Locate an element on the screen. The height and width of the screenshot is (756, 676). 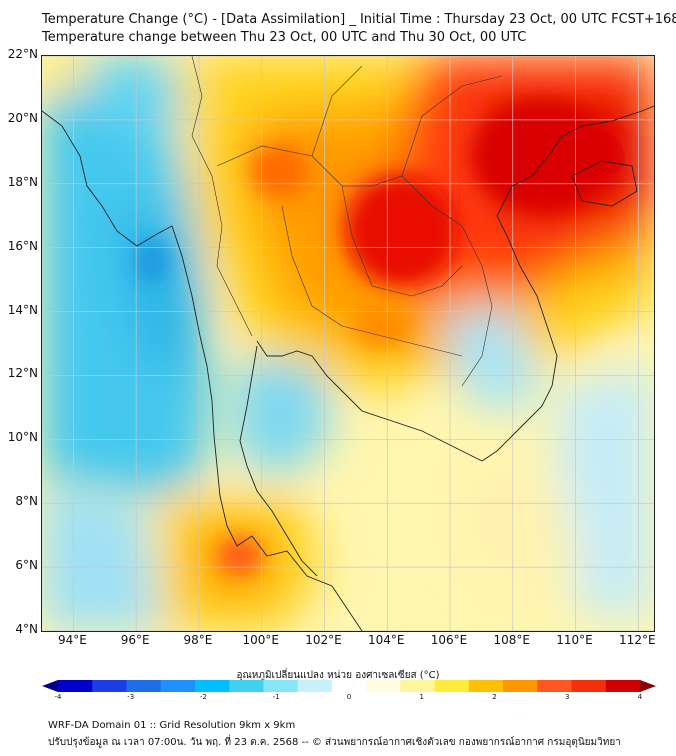
lat-label: 16°N is located at coordinates (22, 245).